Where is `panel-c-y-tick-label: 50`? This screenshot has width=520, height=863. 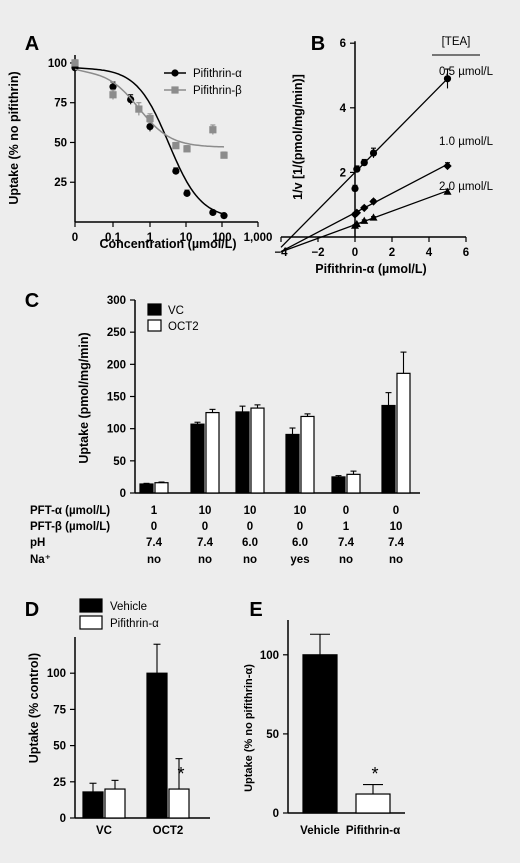 panel-c-y-tick-label: 50 is located at coordinates (119, 462).